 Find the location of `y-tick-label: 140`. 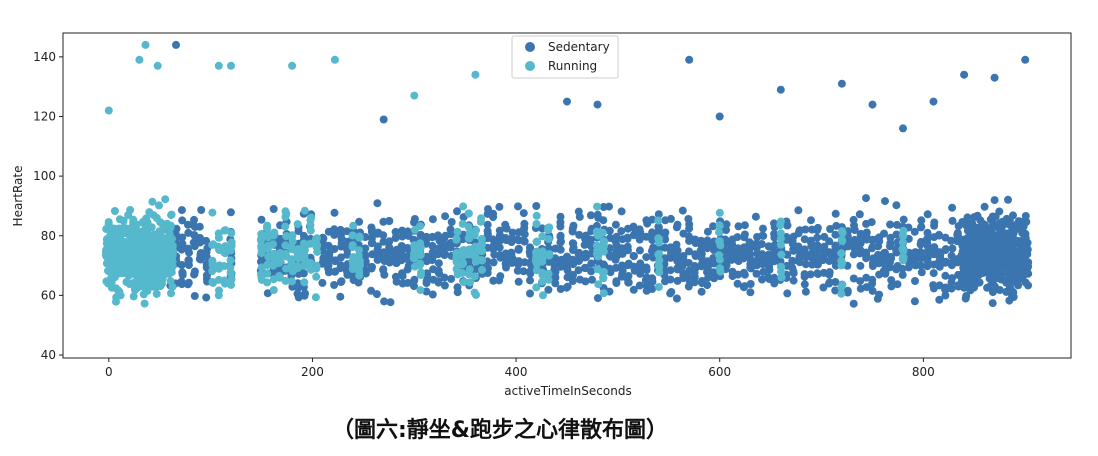

y-tick-label: 140 is located at coordinates (44, 57).